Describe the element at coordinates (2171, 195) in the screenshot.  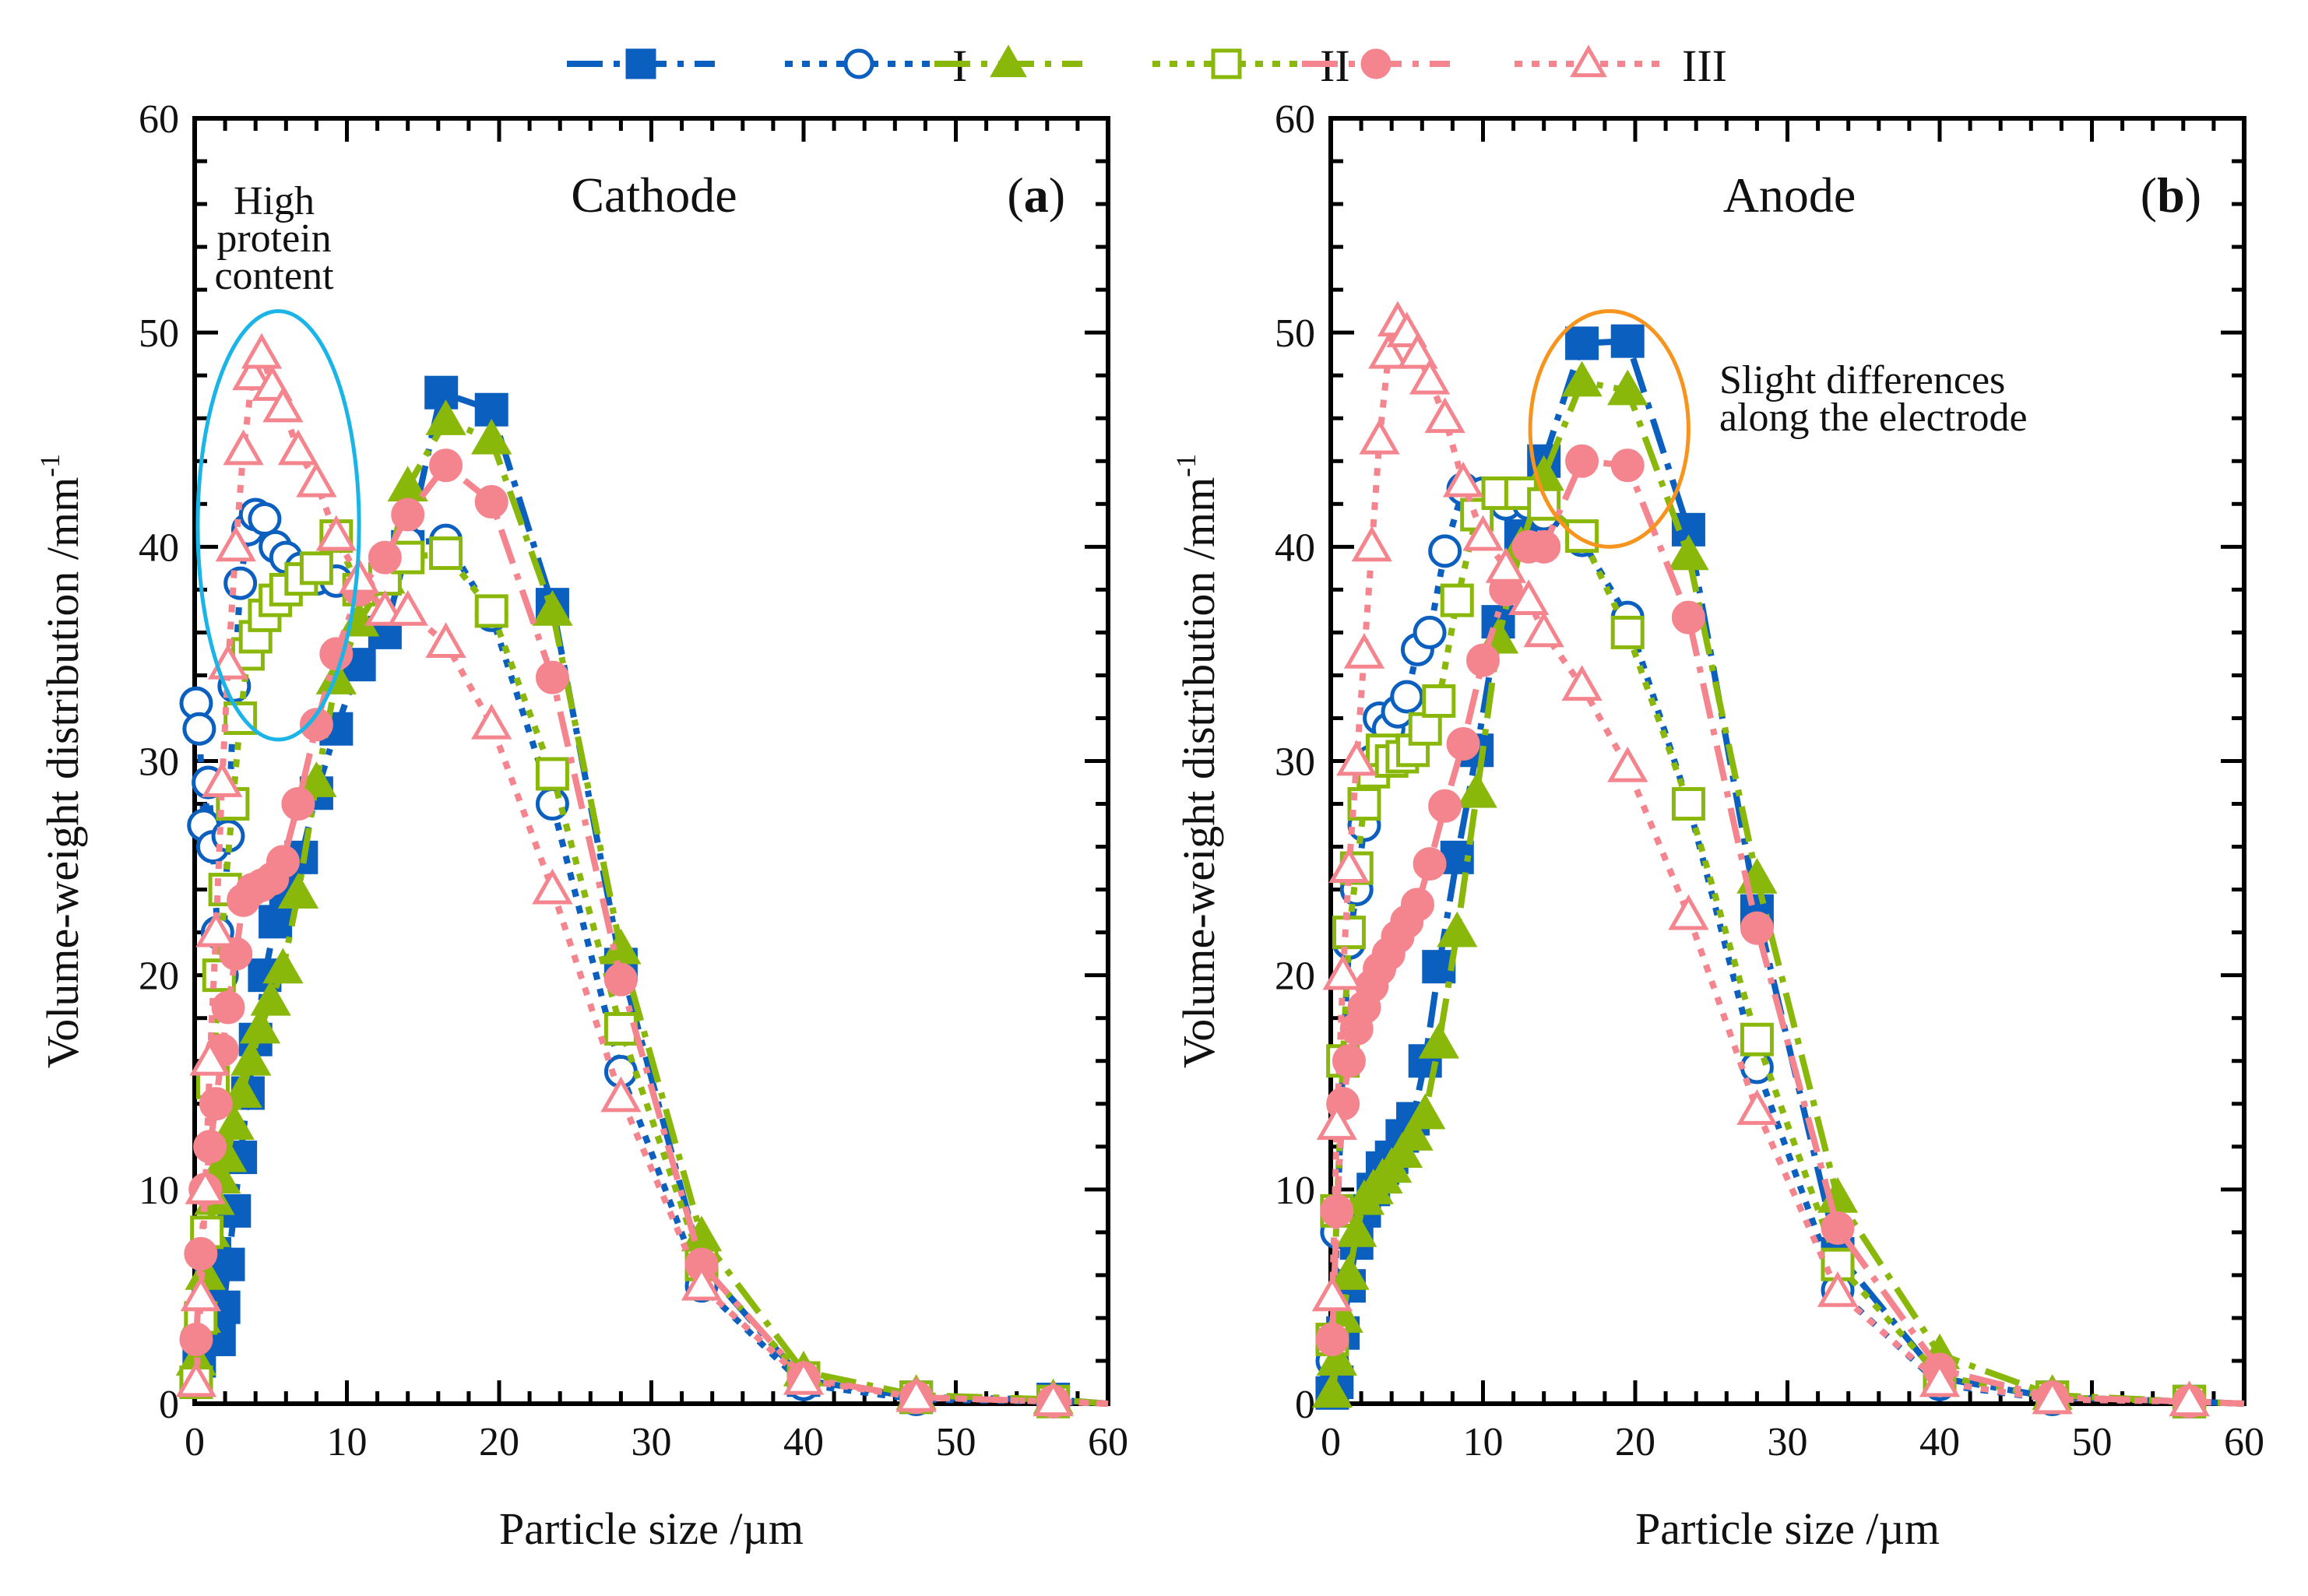
I see `panel-label: (b)` at that location.